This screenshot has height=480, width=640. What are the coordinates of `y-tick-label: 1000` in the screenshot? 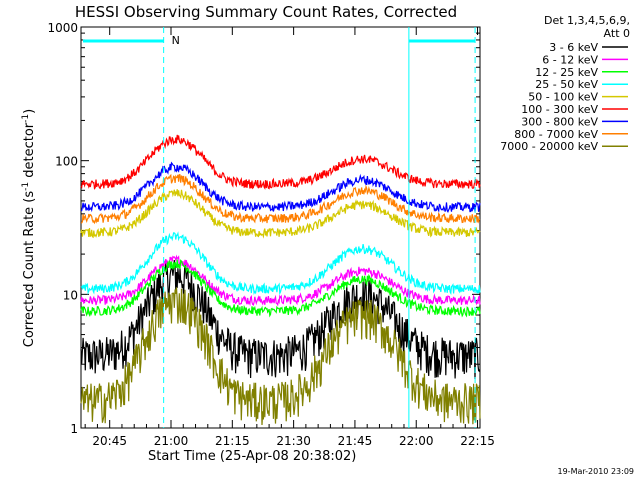 It's located at (62, 28).